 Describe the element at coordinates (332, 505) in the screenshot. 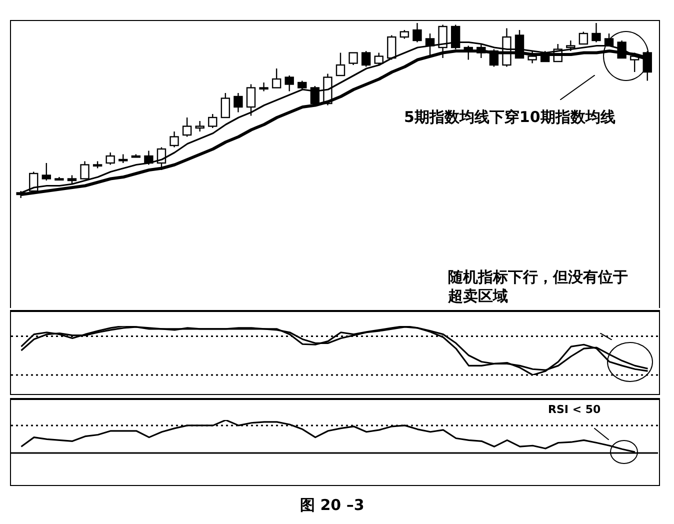

I see `caption: 图 20 –3` at that location.